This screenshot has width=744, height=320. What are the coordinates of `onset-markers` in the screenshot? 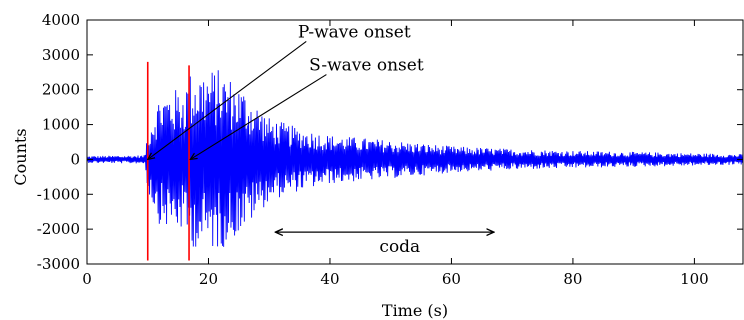 It's located at (168, 161).